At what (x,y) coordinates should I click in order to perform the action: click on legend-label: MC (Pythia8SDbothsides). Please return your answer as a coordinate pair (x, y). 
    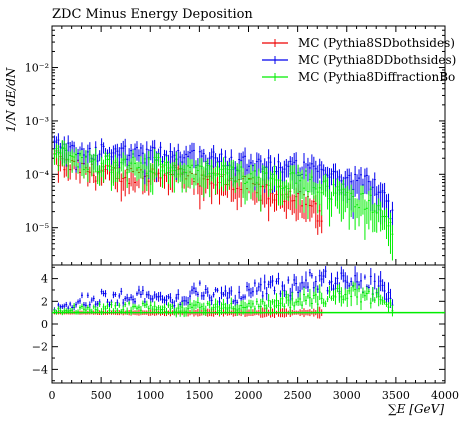
    Looking at the image, I should click on (376, 43).